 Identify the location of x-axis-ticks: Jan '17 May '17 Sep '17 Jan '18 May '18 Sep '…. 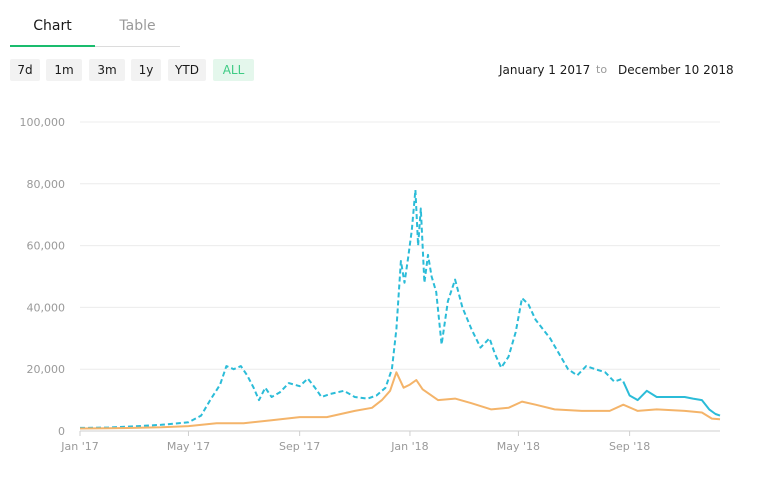
(355, 442).